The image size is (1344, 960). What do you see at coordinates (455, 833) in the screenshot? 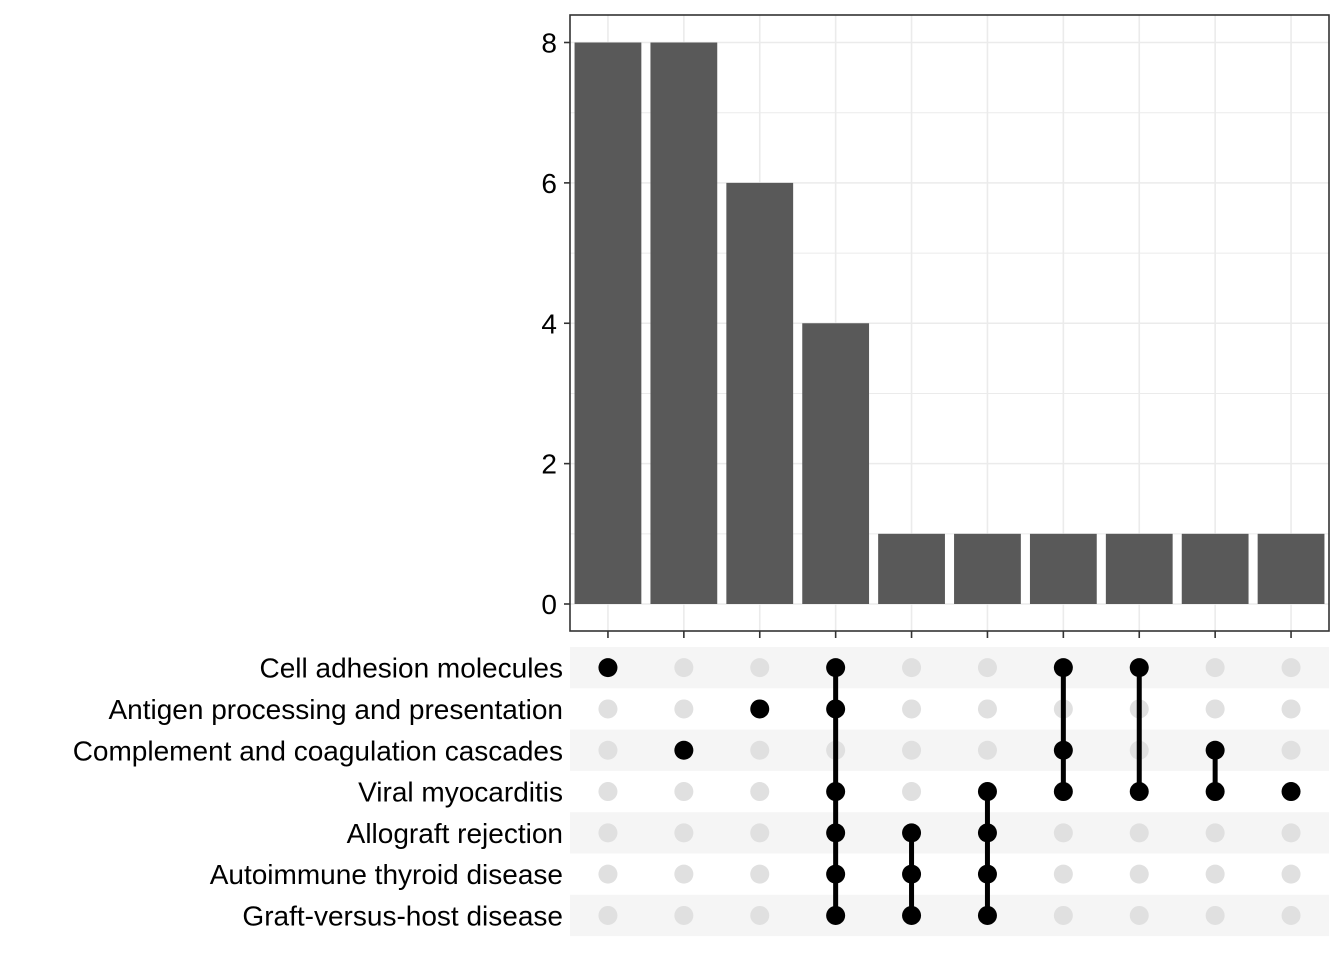
I see `set-label: Allograft rejection` at bounding box center [455, 833].